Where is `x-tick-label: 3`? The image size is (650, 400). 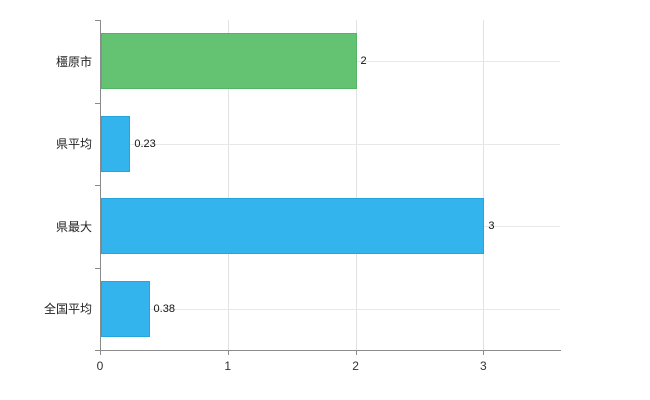
x-tick-label: 3 is located at coordinates (483, 366).